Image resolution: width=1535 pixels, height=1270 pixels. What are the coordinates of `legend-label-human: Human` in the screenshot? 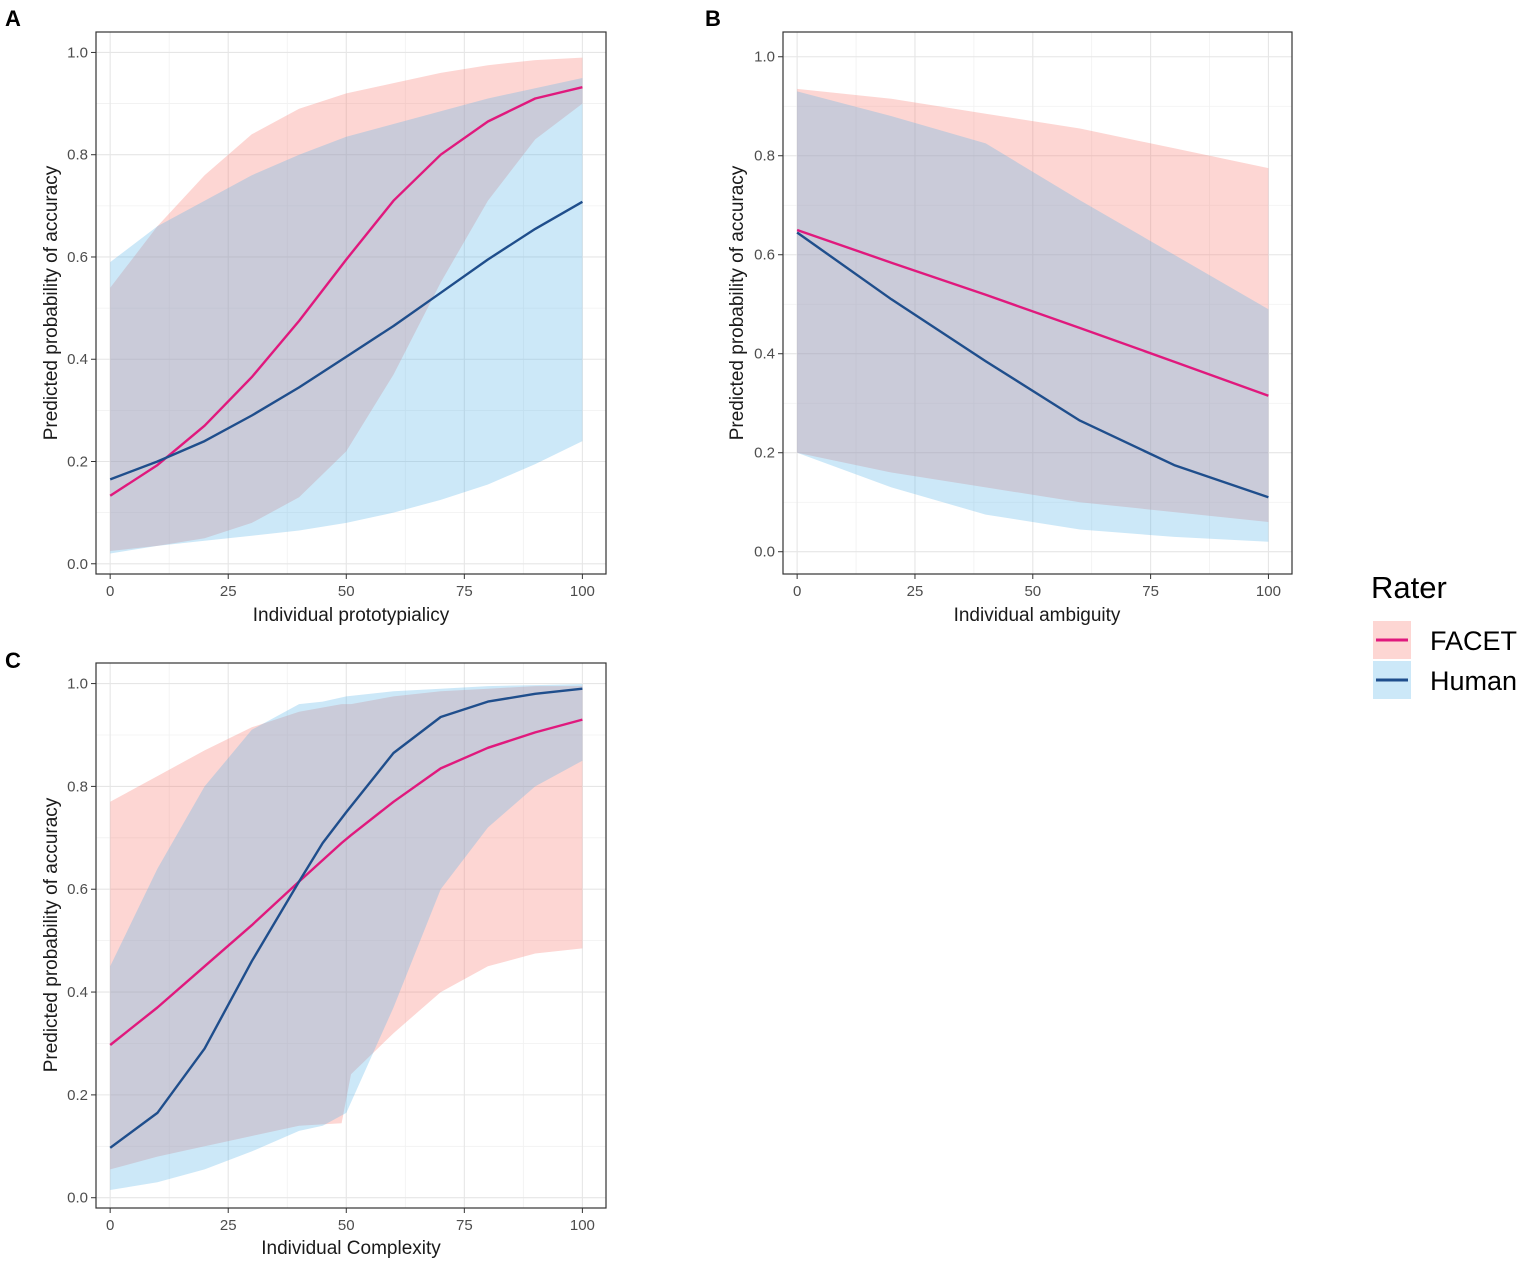 It's located at (1473, 681).